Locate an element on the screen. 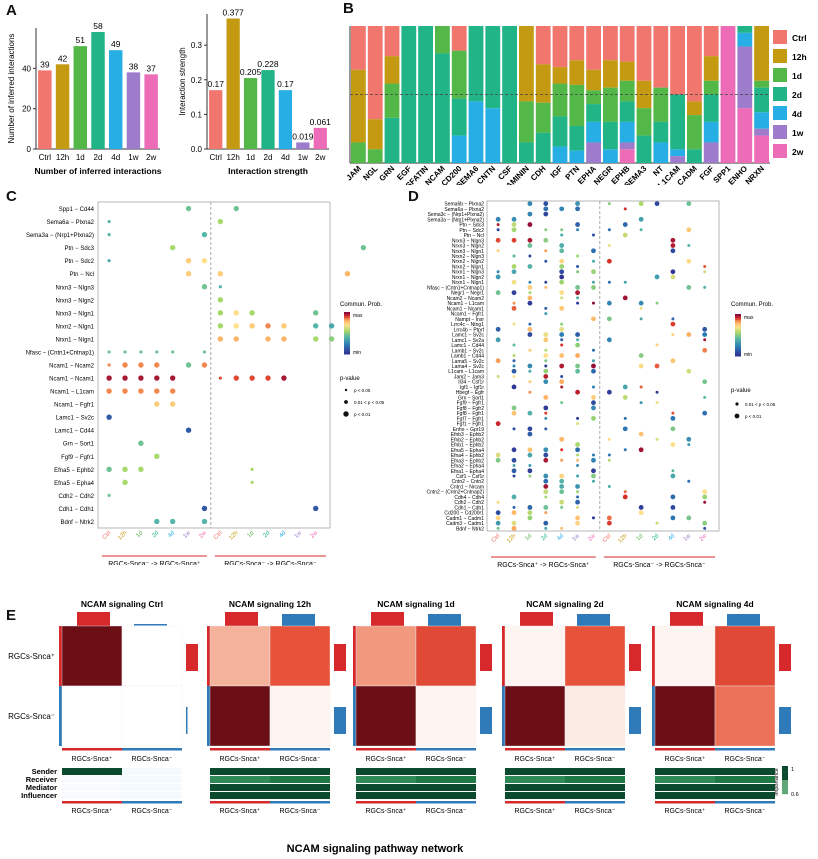 This screenshot has height=859, width=818. y-tick-label: Cdh1 − Cdh1 is located at coordinates (469, 508).